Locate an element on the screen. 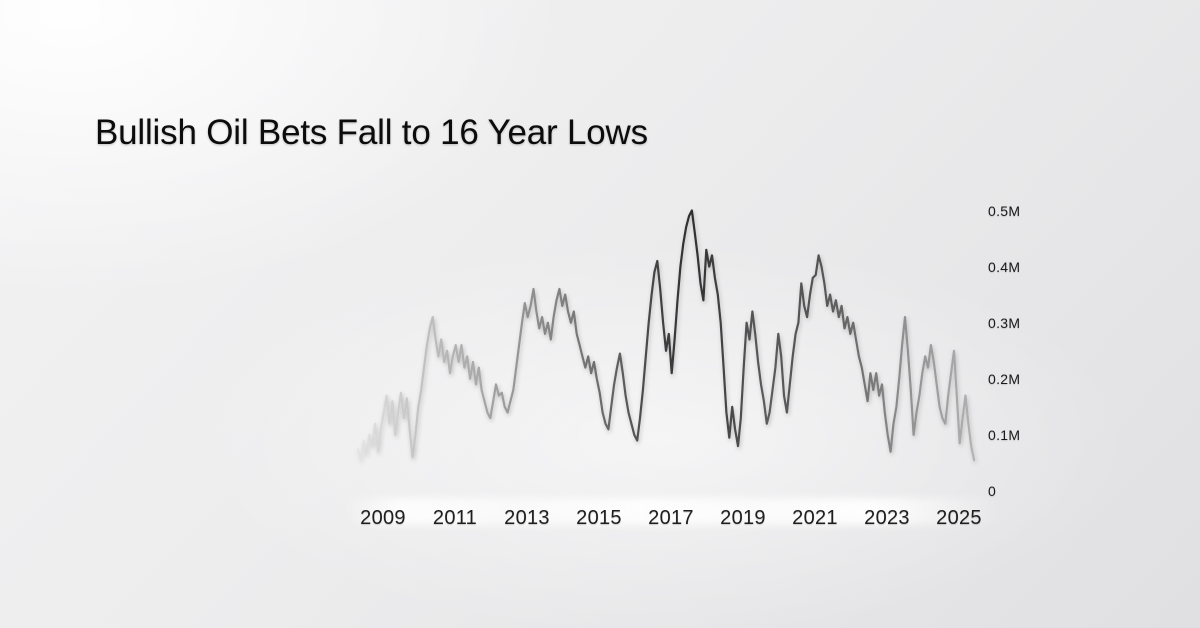 This screenshot has height=628, width=1200. x-tick-label: 2021 is located at coordinates (815, 518).